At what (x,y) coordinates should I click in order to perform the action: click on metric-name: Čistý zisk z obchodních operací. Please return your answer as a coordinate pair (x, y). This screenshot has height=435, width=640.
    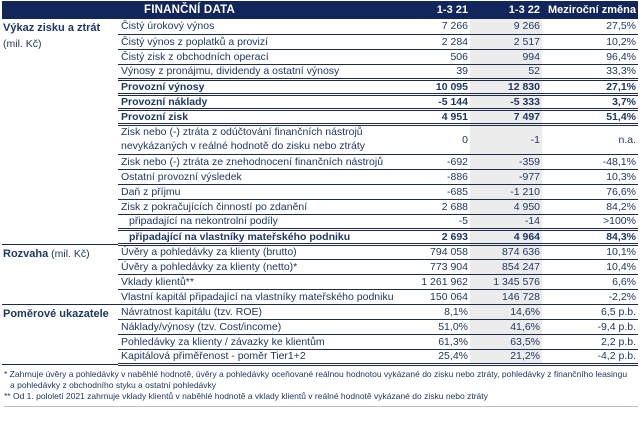
    Looking at the image, I should click on (260, 57).